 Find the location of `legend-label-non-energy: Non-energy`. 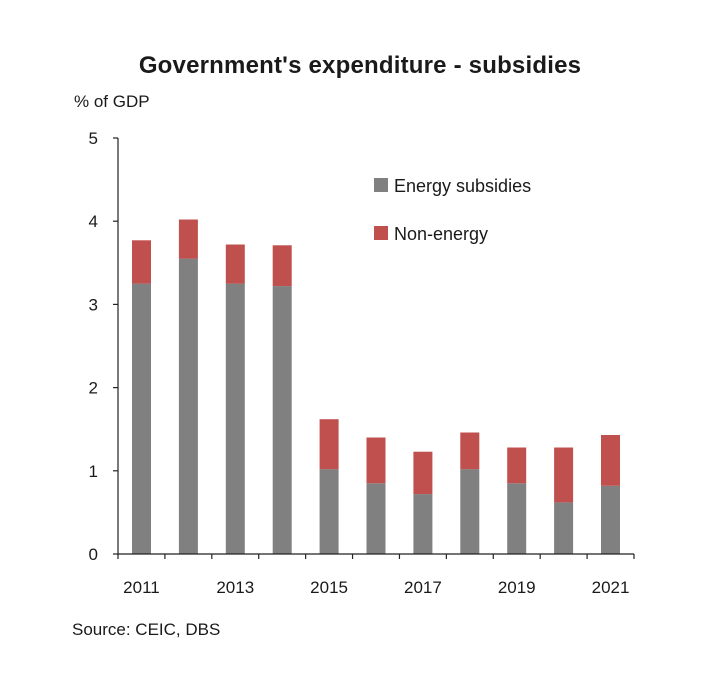

legend-label-non-energy: Non-energy is located at coordinates (441, 234).